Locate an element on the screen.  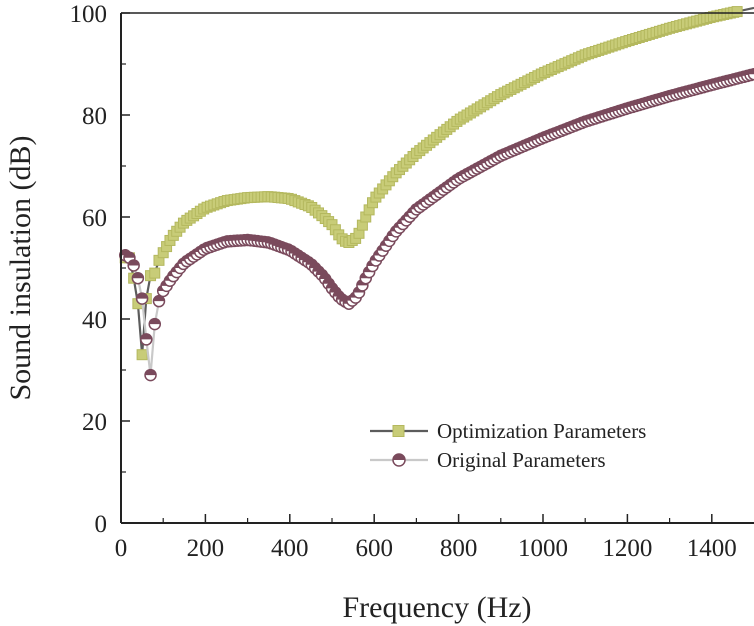
x-tick-label: 200 is located at coordinates (206, 548).